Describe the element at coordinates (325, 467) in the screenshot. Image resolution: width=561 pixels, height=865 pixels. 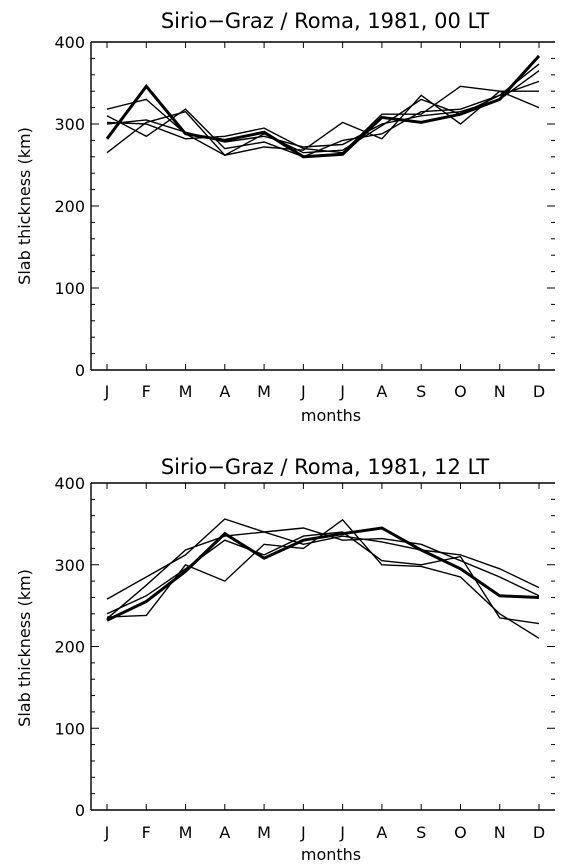
I see `chart-title: Sirio−Graz / Roma, 1981, 12 LT` at that location.